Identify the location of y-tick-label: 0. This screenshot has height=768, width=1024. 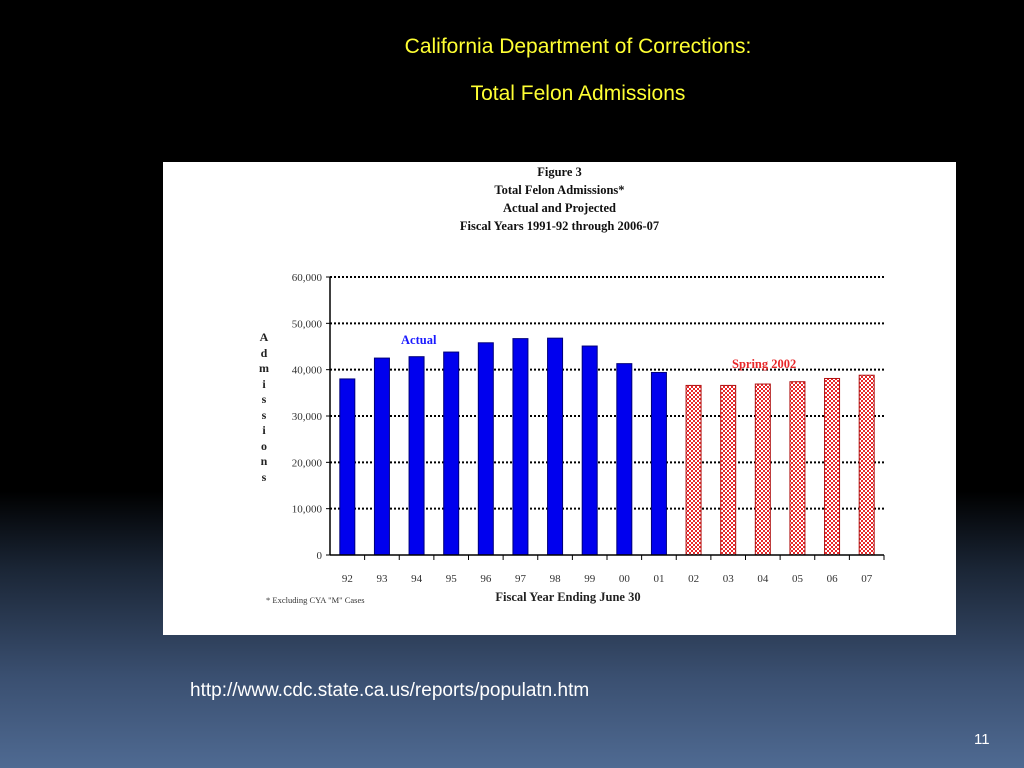
(320, 556).